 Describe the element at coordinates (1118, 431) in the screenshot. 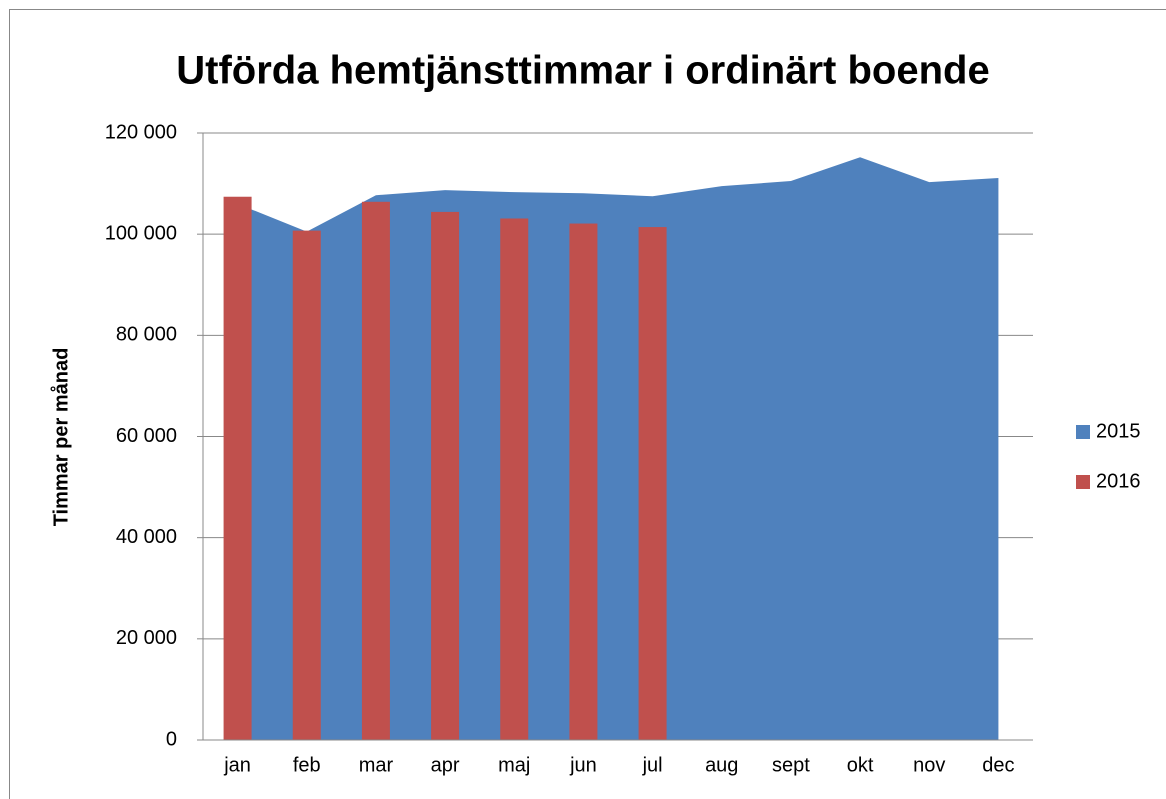

I see `legend-label: 2015` at that location.